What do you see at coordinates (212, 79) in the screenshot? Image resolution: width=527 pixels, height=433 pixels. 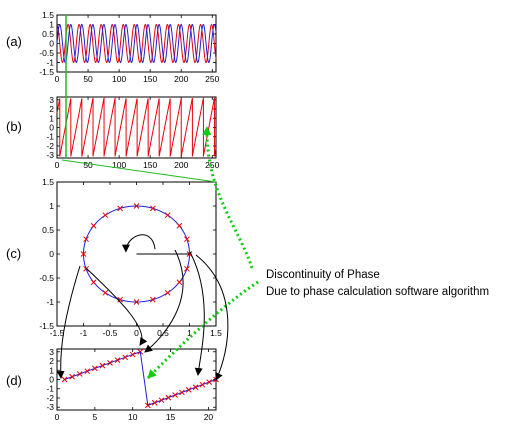 I see `x-tick-label-a: 250` at bounding box center [212, 79].